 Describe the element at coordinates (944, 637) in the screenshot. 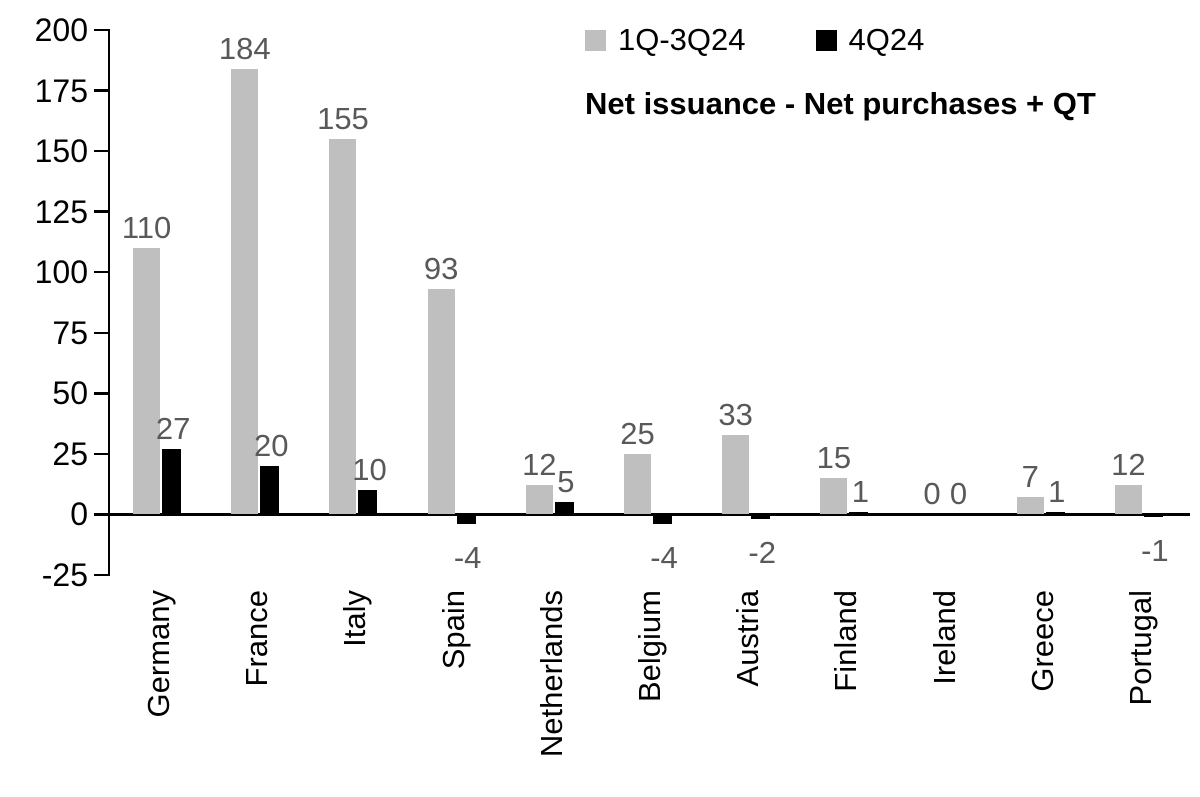

I see `category-label: Ireland` at that location.